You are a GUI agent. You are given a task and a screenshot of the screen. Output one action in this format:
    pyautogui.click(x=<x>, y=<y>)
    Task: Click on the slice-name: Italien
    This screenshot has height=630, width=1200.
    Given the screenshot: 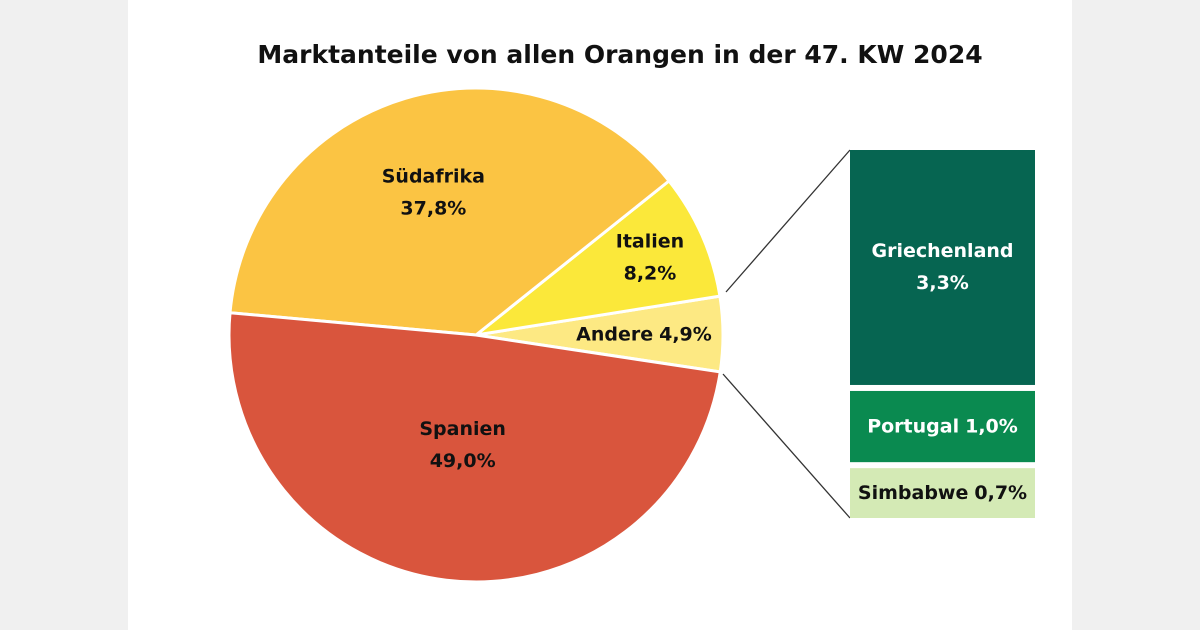 What is the action you would take?
    pyautogui.click(x=650, y=242)
    